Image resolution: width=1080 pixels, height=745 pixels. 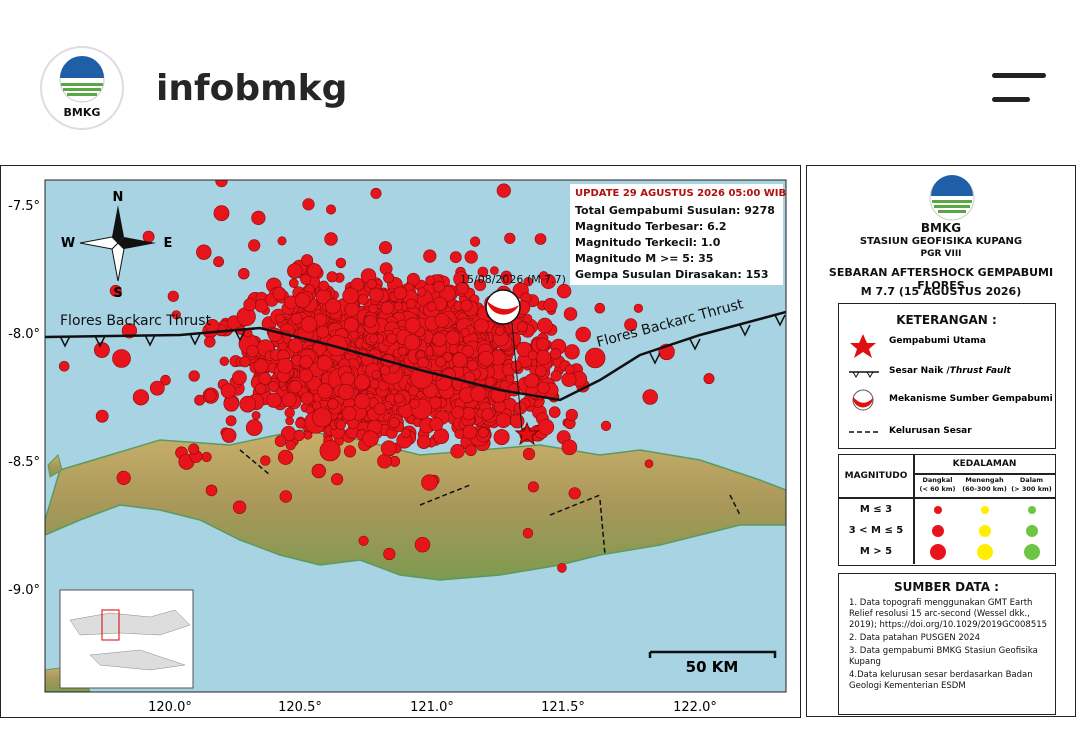 What do you see at coordinates (1031, 489) in the screenshot?
I see `depth-column: (> 300 km)` at bounding box center [1031, 489].